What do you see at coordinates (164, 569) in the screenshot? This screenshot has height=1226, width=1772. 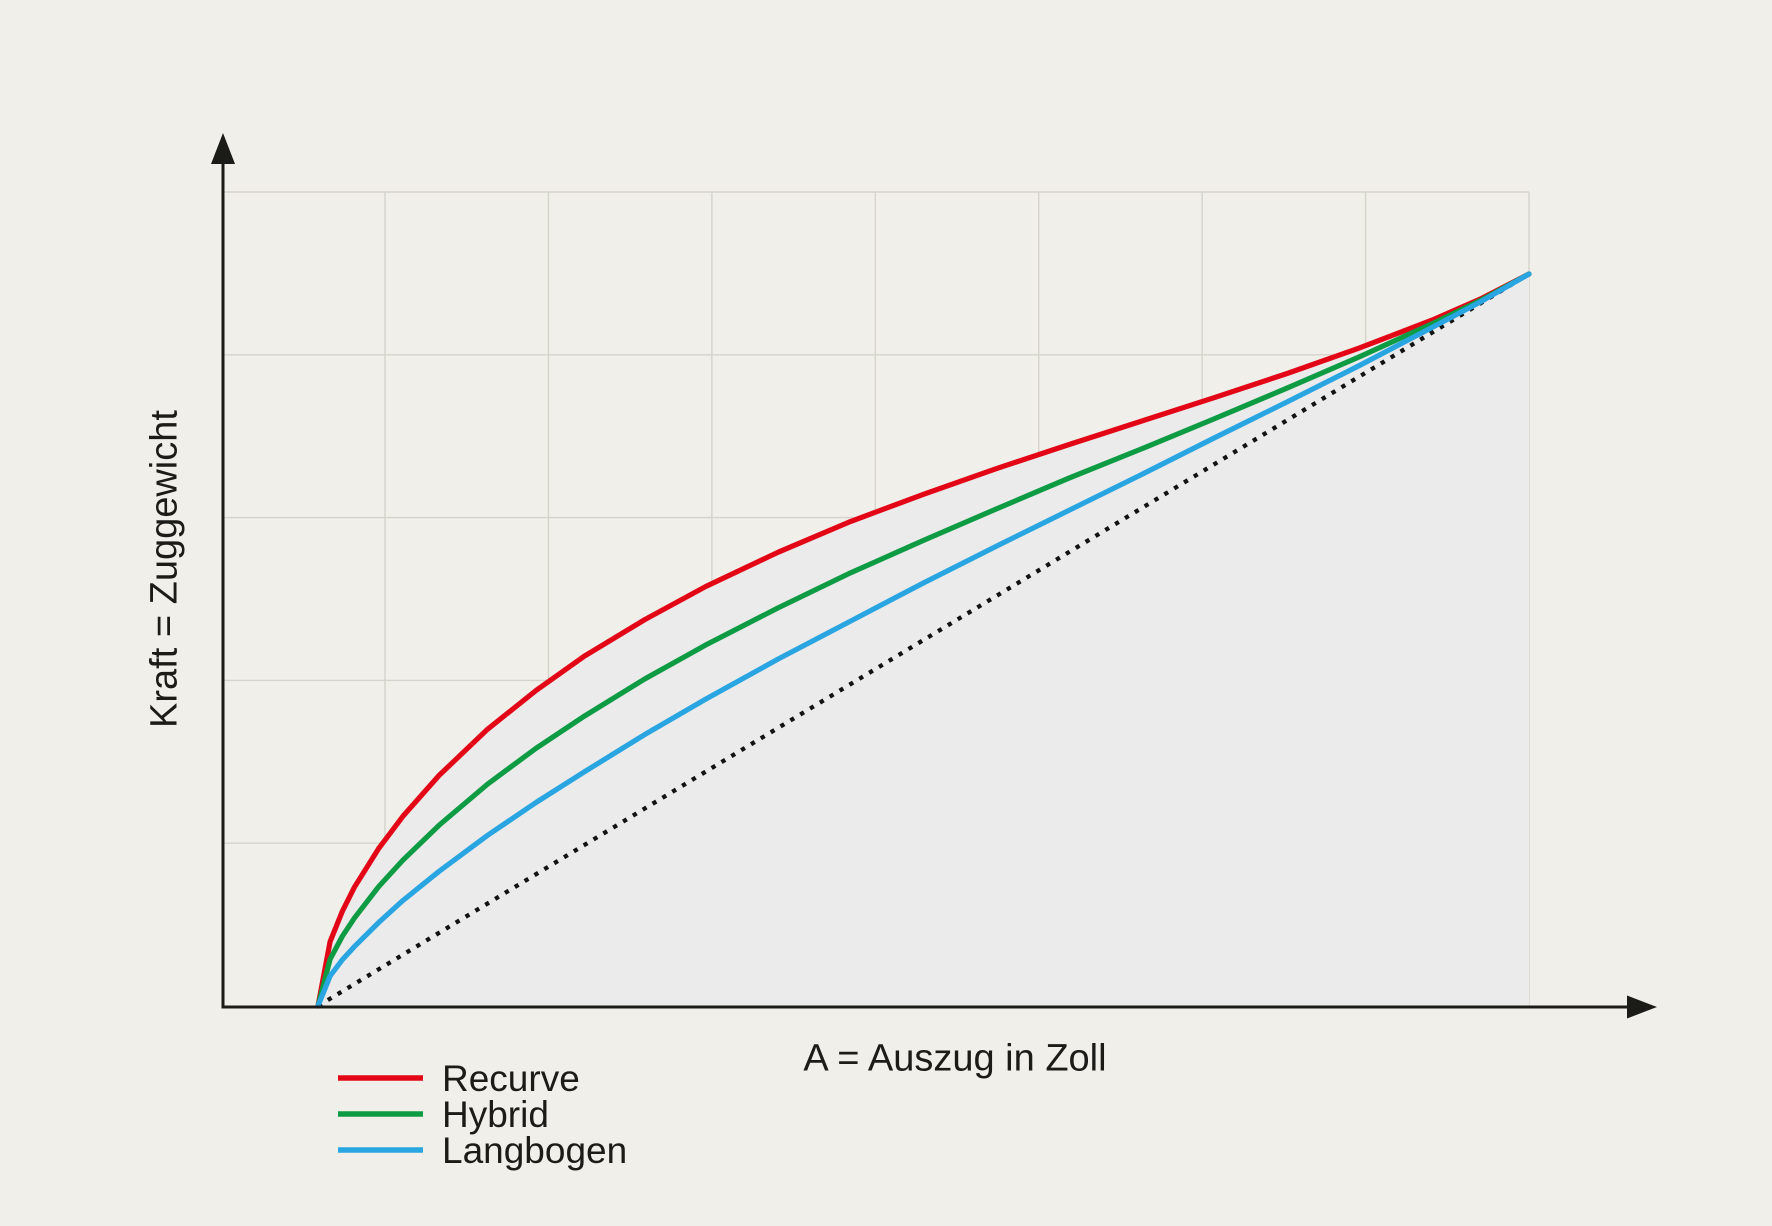 I see `y-axis-label: Kraft = Zuggewicht` at bounding box center [164, 569].